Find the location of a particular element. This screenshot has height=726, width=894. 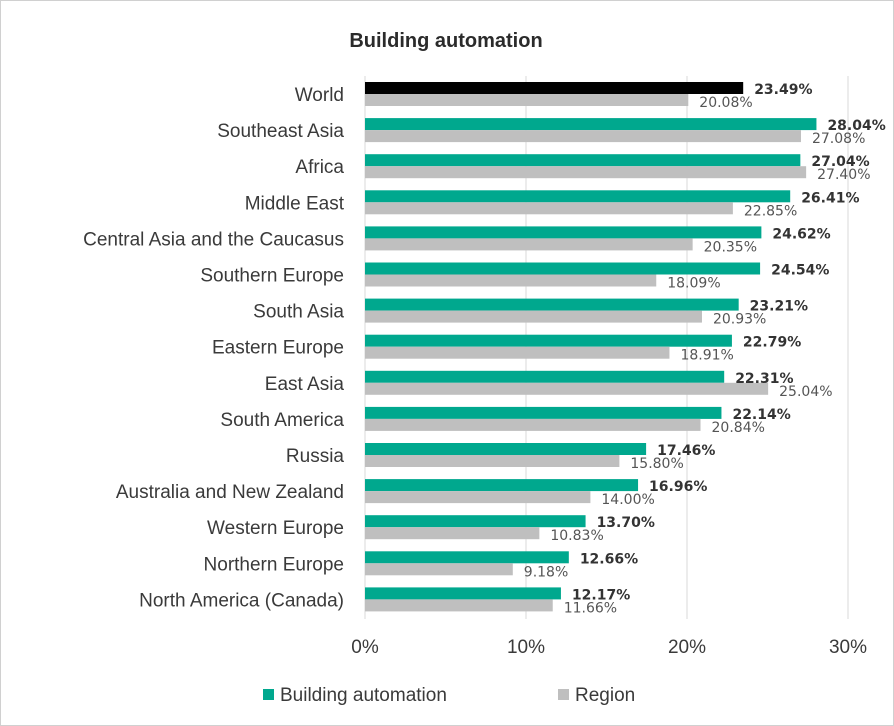

data-label-region: 20.93% is located at coordinates (739, 320).